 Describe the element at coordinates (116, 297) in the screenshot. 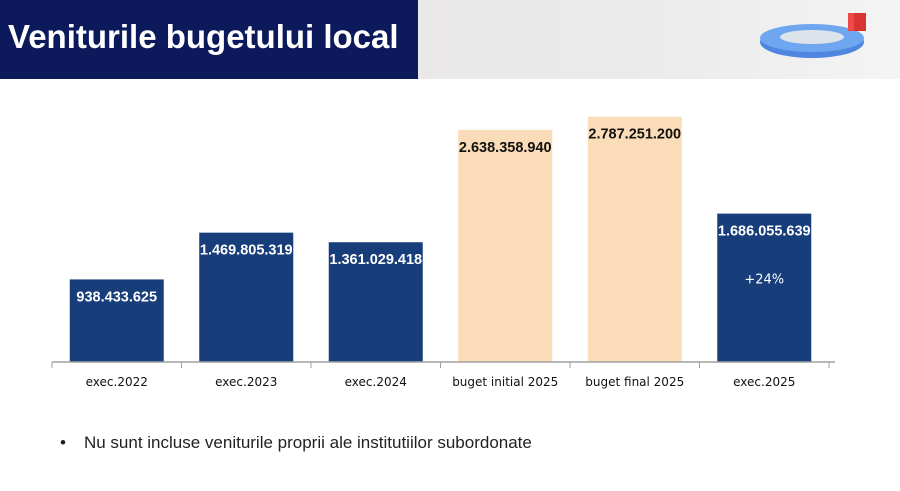

I see `data-label: 938.433.625` at that location.